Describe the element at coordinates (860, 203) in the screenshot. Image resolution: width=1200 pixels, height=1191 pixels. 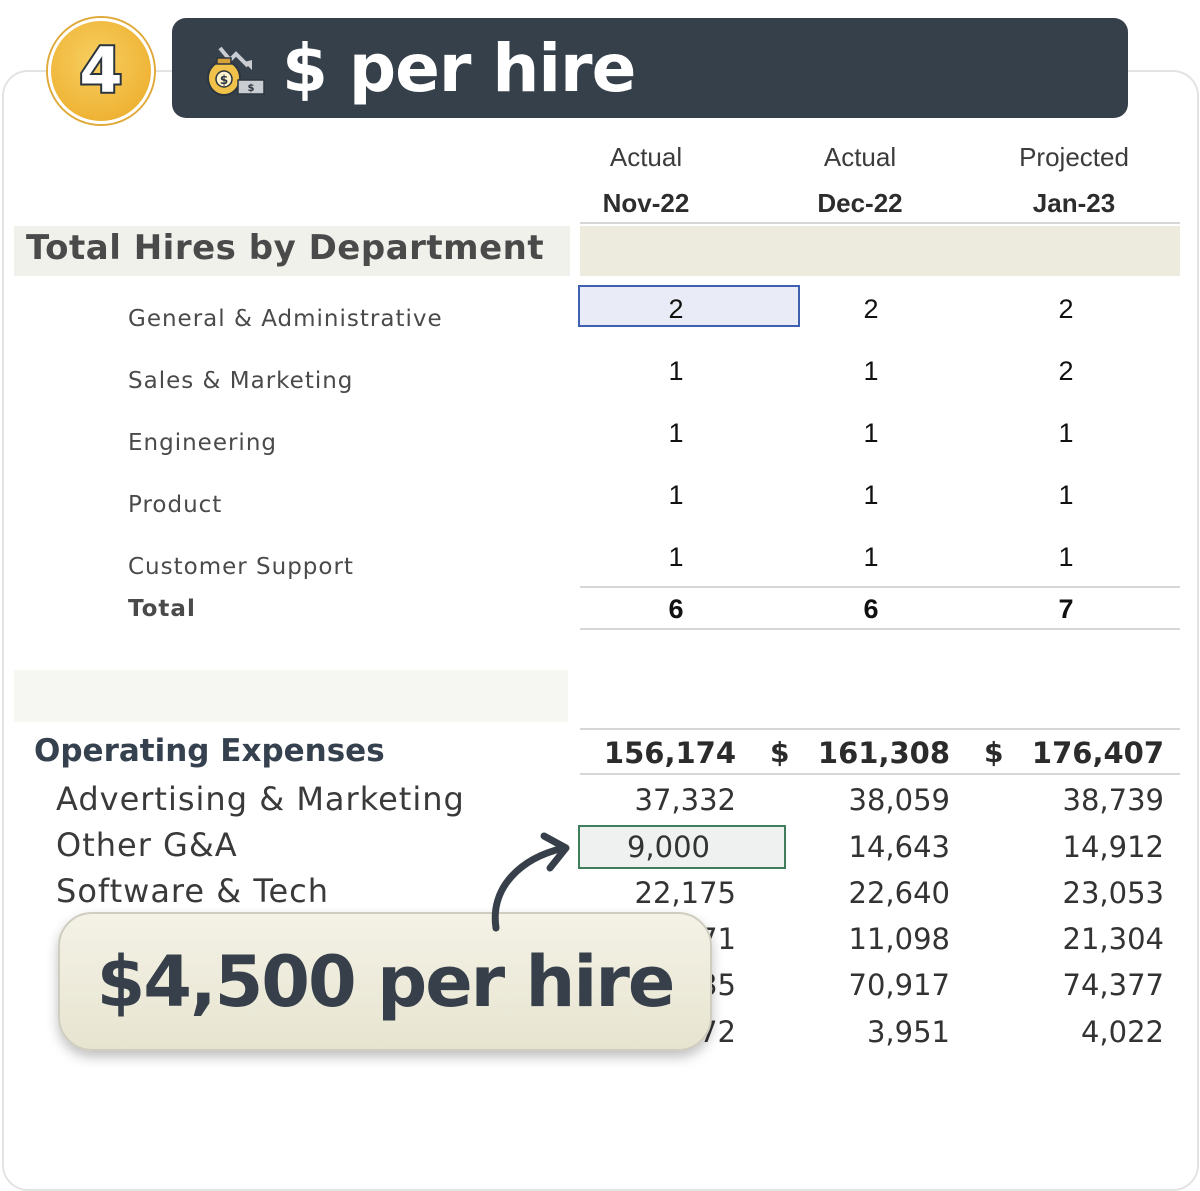
I see `col-period-2: Dec-22` at that location.